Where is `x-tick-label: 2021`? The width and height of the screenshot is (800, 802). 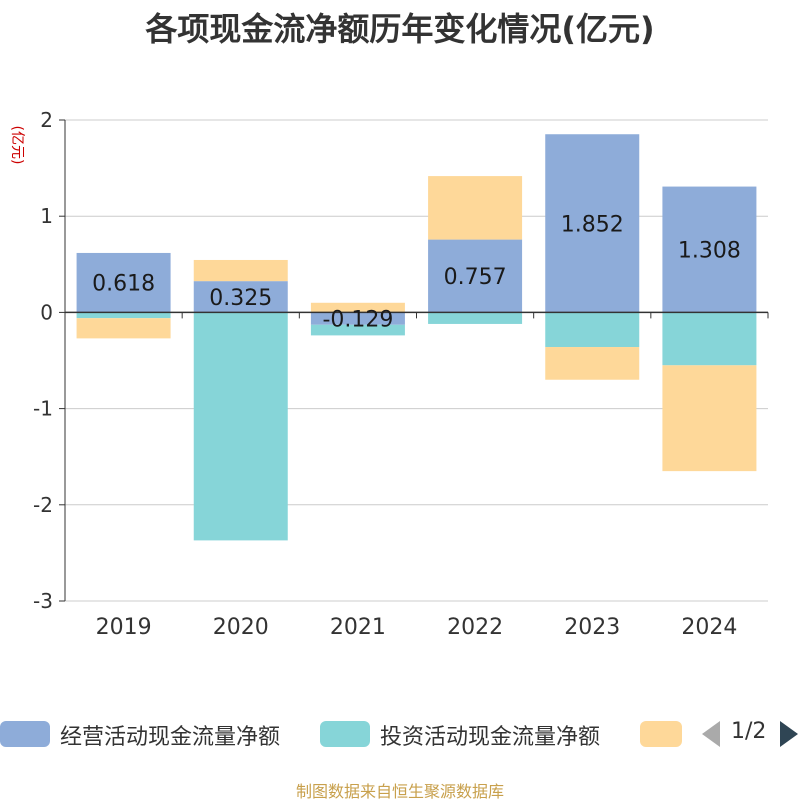
x-tick-label: 2021 is located at coordinates (358, 627).